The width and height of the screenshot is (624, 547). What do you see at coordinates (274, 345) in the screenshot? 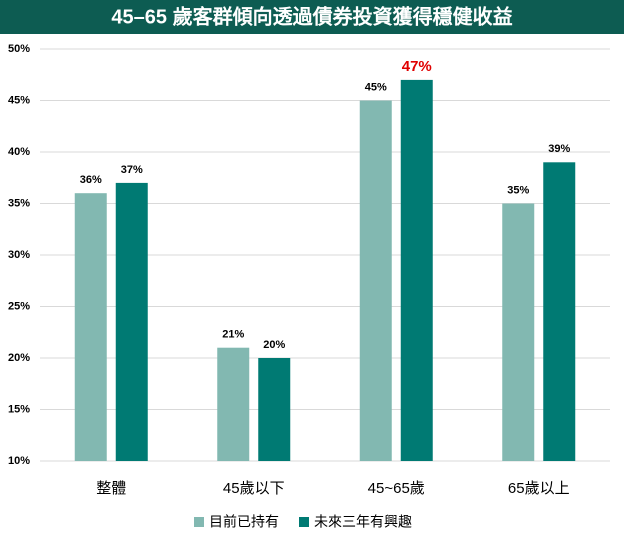
I see `value-label: 20%` at bounding box center [274, 345].